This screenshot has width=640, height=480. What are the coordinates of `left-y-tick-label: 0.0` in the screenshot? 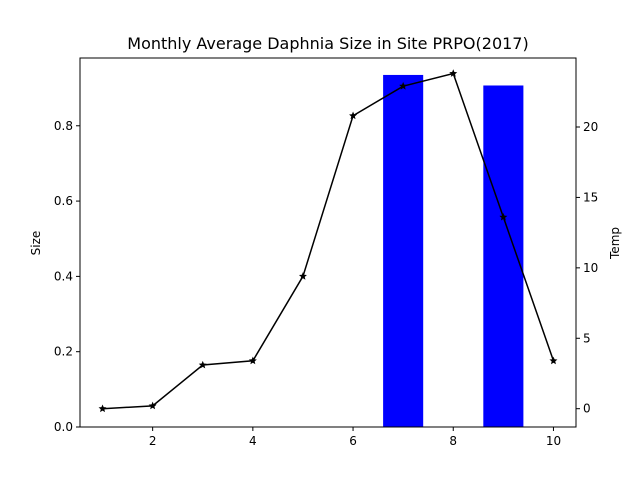 It's located at (63, 427).